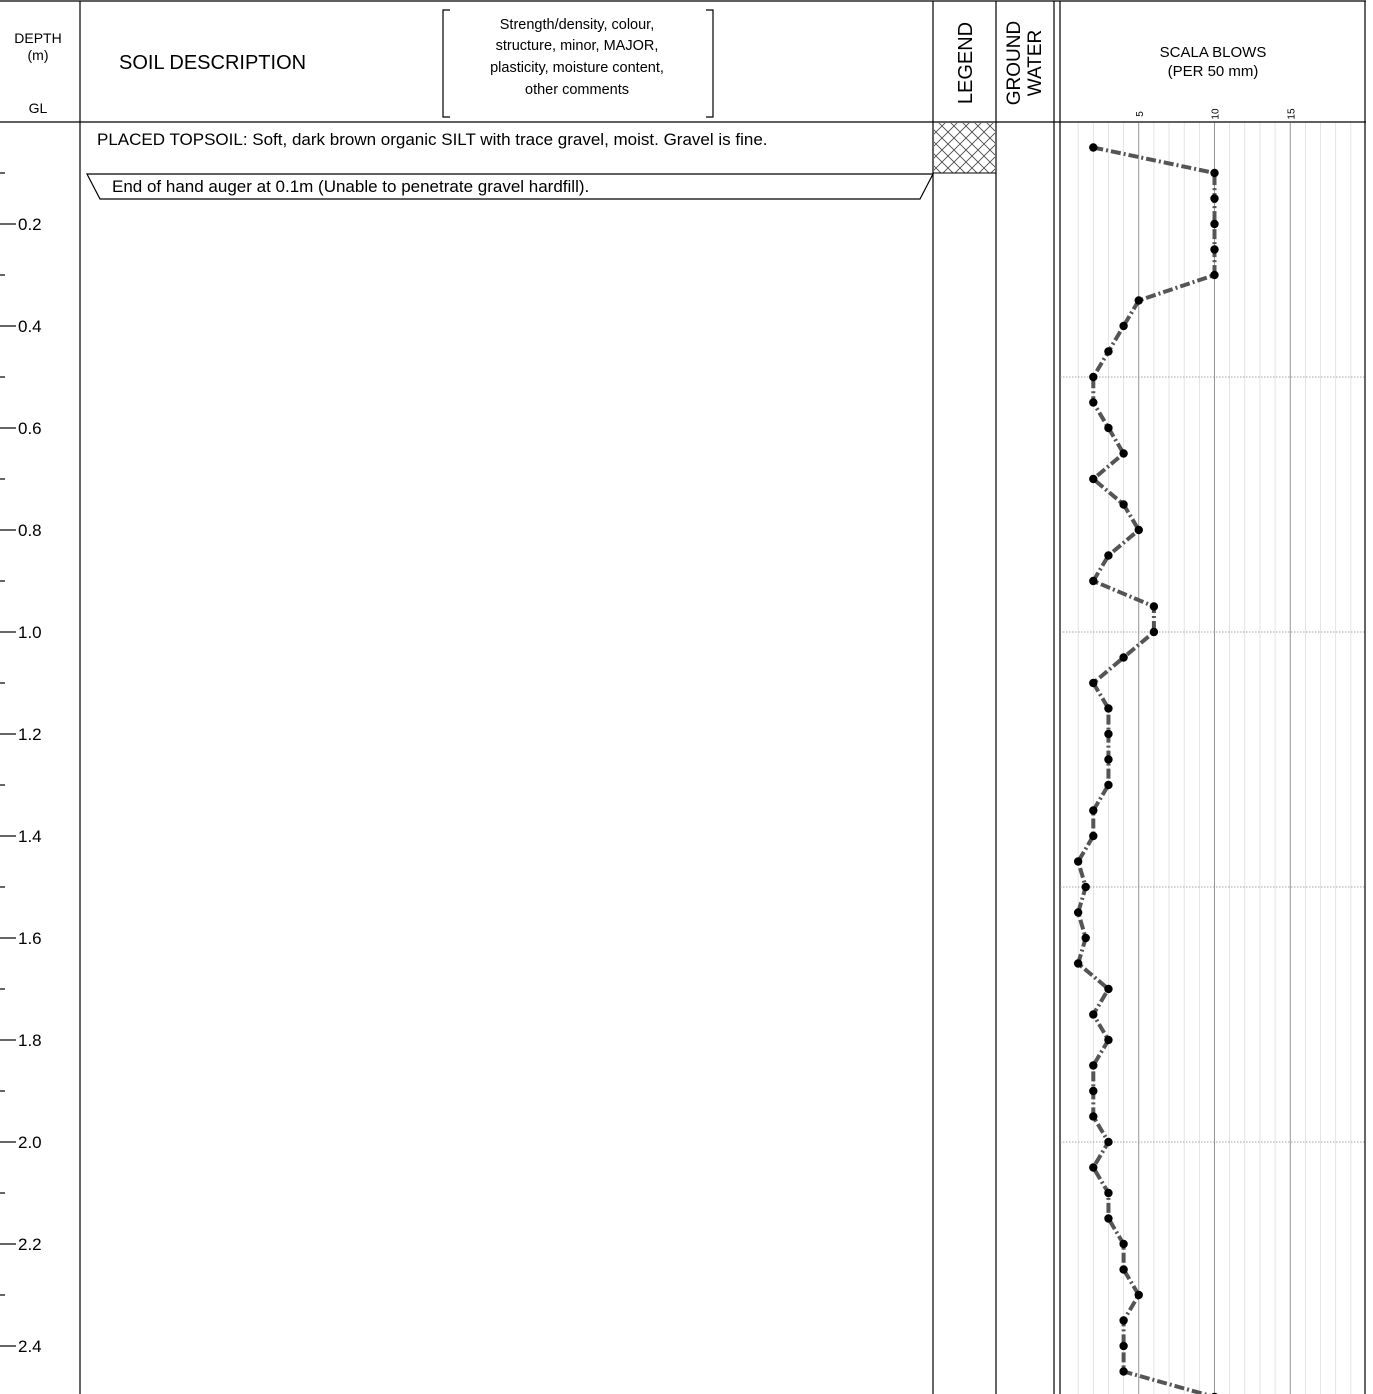 The height and width of the screenshot is (1394, 1373). What do you see at coordinates (1213, 71) in the screenshot?
I see `scala-unit: (PER 50 mm)` at bounding box center [1213, 71].